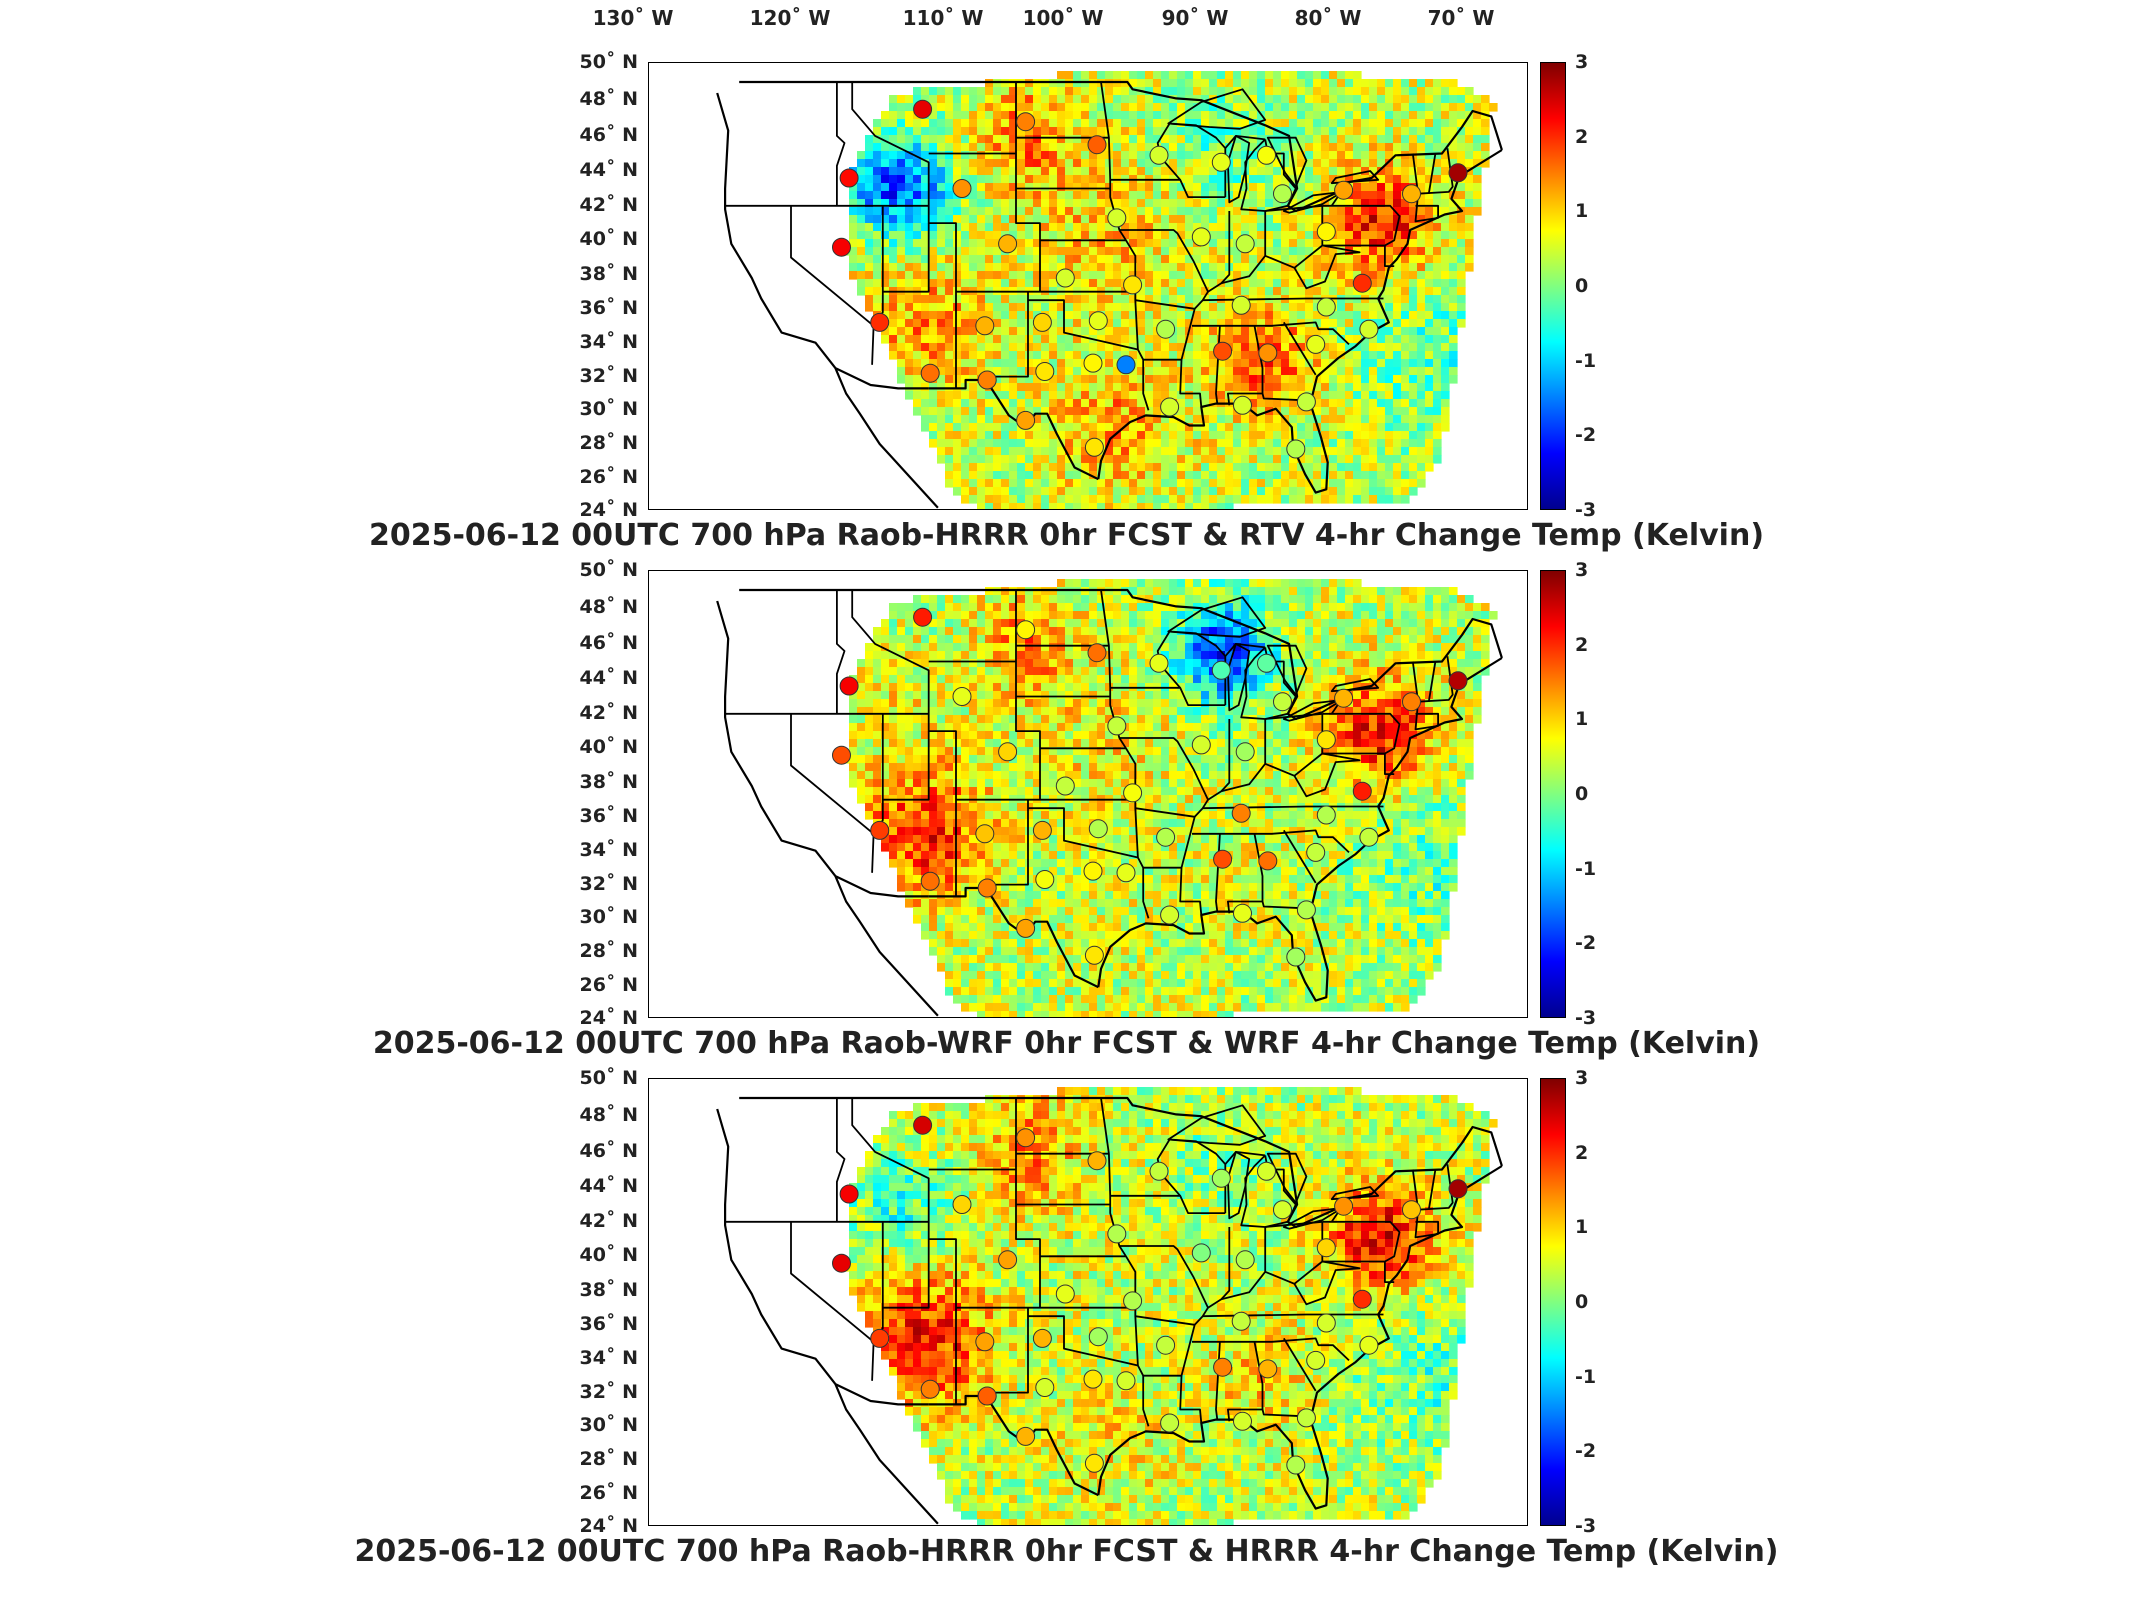 The width and height of the screenshot is (2133, 1600). What do you see at coordinates (1586, 1526) in the screenshot?
I see `colorbar-tick-label: -3` at bounding box center [1586, 1526].